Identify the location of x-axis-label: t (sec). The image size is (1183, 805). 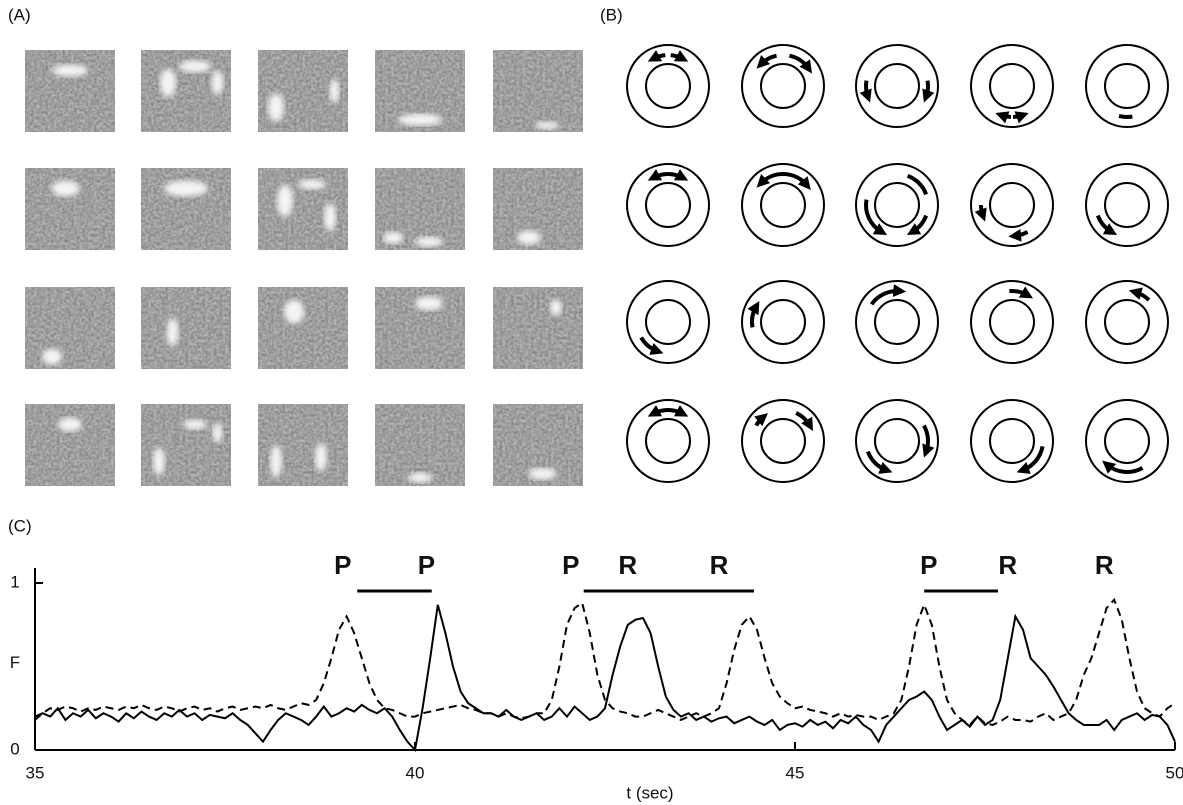
(649, 792).